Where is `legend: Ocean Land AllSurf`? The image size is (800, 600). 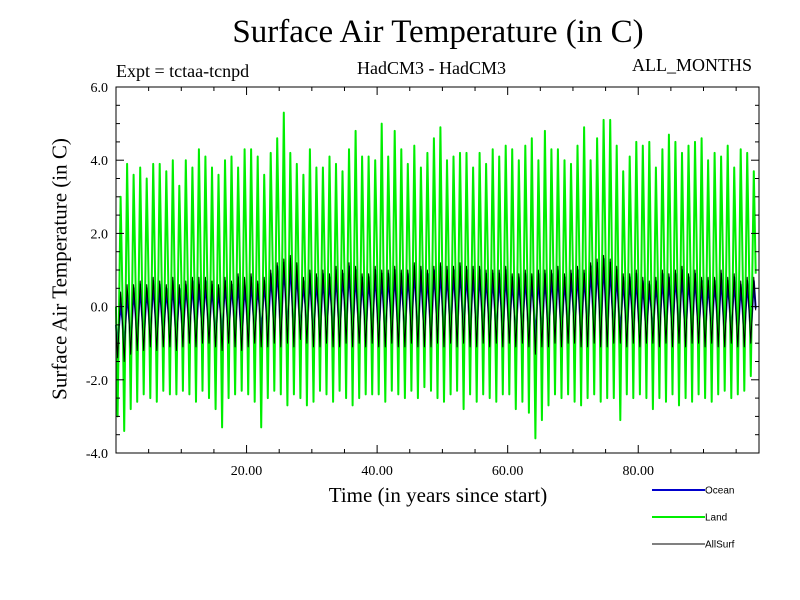 legend: Ocean Land AllSurf is located at coordinates (693, 518).